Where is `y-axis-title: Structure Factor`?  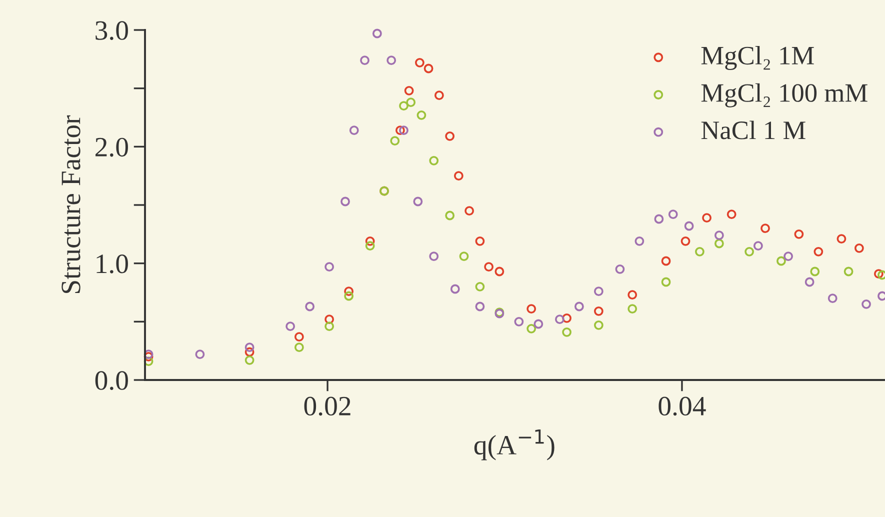 y-axis-title: Structure Factor is located at coordinates (71, 204).